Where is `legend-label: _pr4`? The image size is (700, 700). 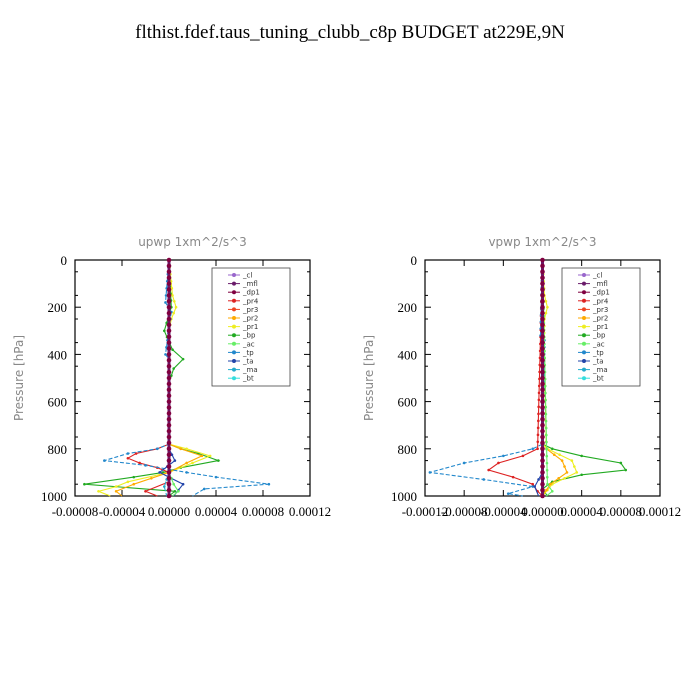
legend-label: _pr4 is located at coordinates (250, 301).